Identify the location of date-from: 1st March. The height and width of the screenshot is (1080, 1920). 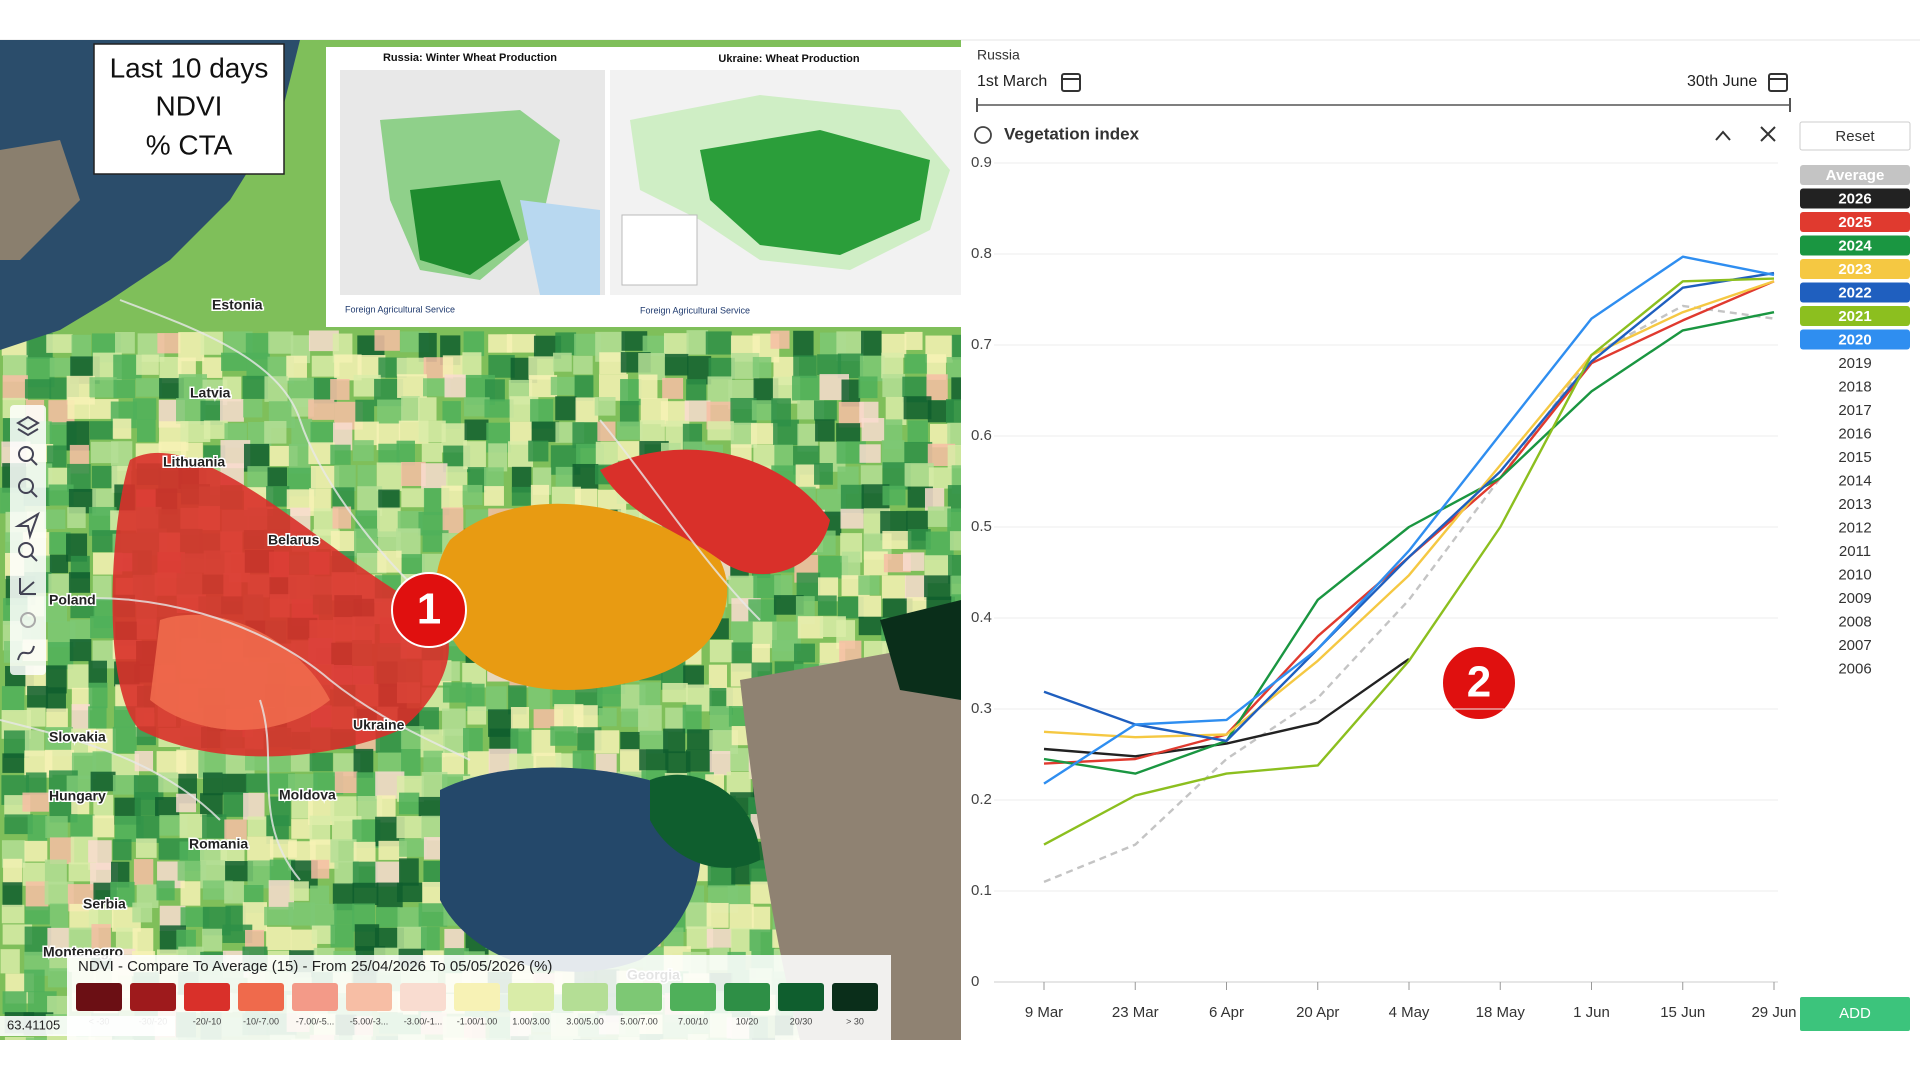
(1012, 81).